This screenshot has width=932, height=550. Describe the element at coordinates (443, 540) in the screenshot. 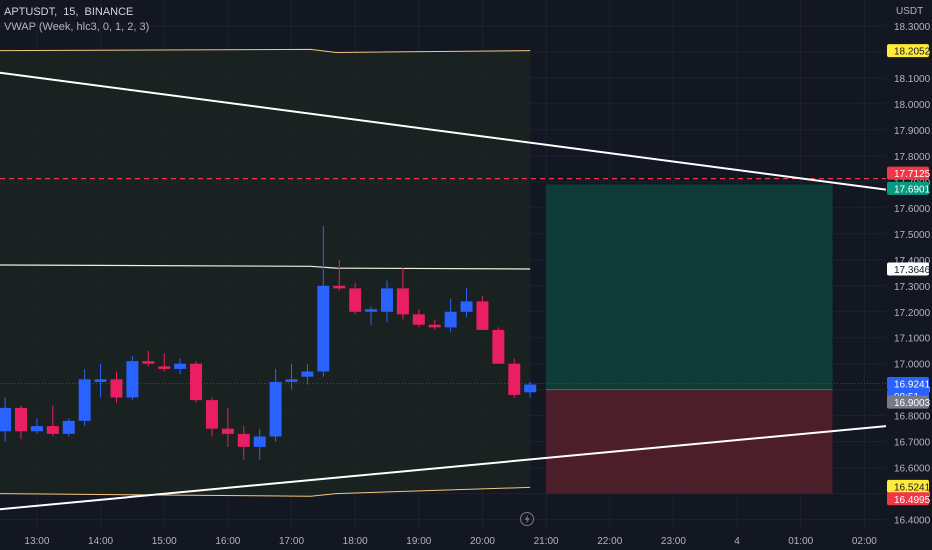

I see `time-axis` at that location.